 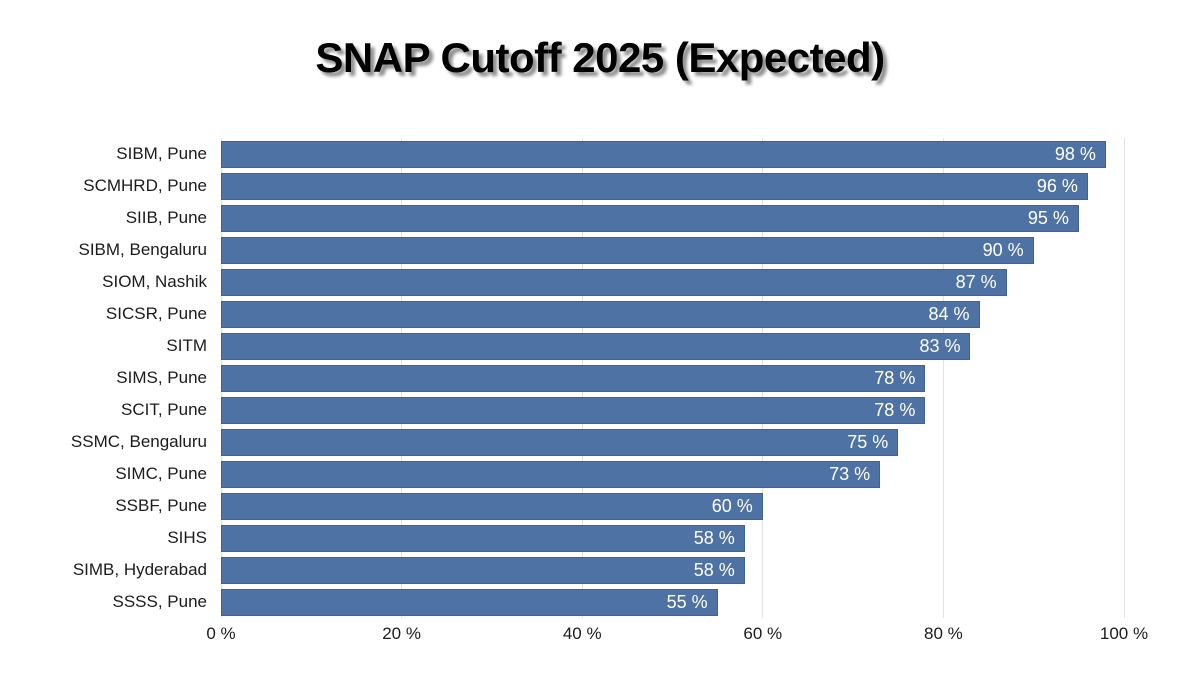 What do you see at coordinates (600, 57) in the screenshot?
I see `chart-title: SNAP Cutoff 2025 (Expected)` at bounding box center [600, 57].